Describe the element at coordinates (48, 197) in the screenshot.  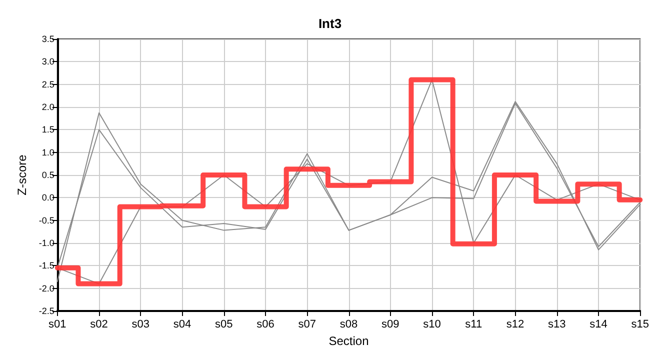
I see `y-tick-label: 0.0` at that location.